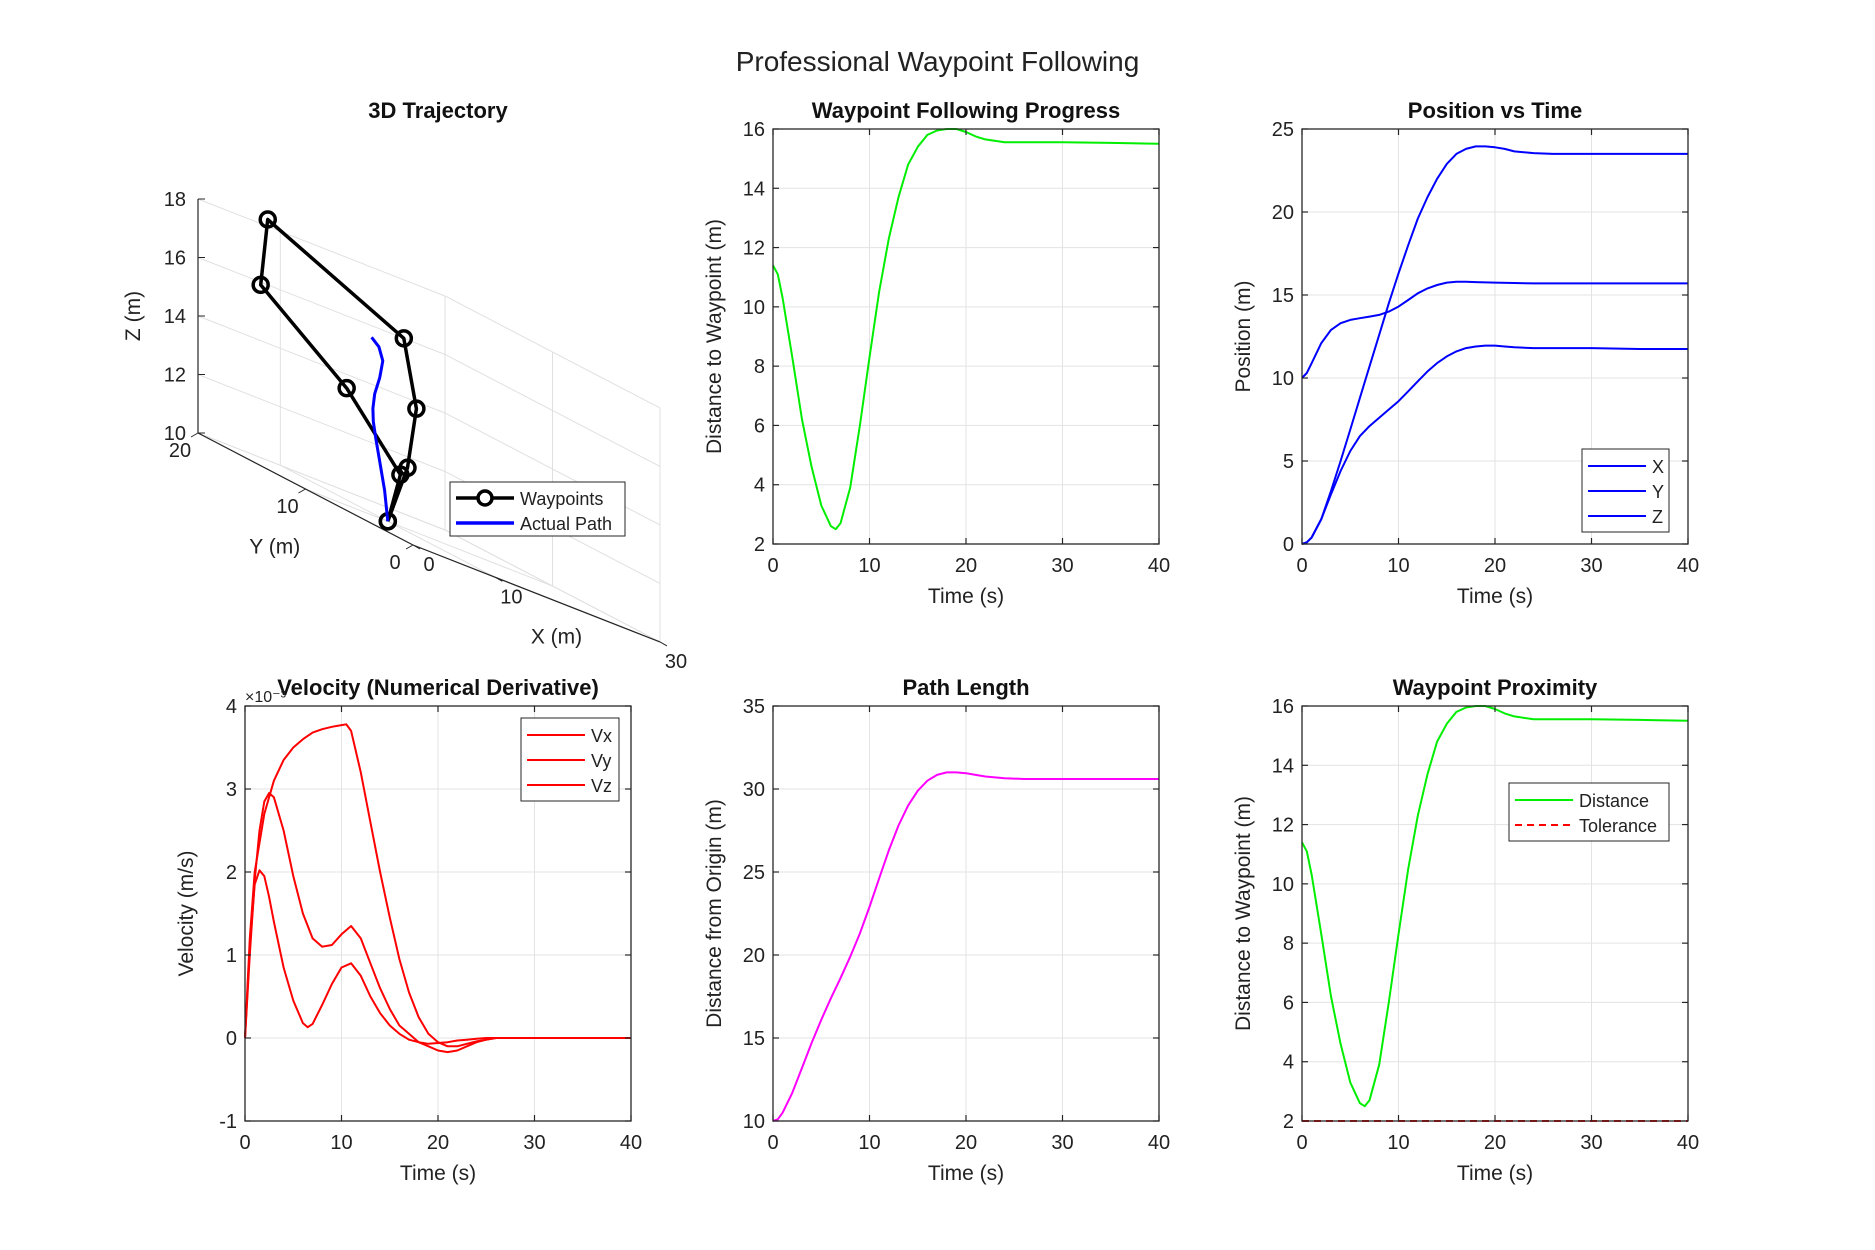 The width and height of the screenshot is (1875, 1250). What do you see at coordinates (1618, 826) in the screenshot?
I see `legend-label: Tolerance` at bounding box center [1618, 826].